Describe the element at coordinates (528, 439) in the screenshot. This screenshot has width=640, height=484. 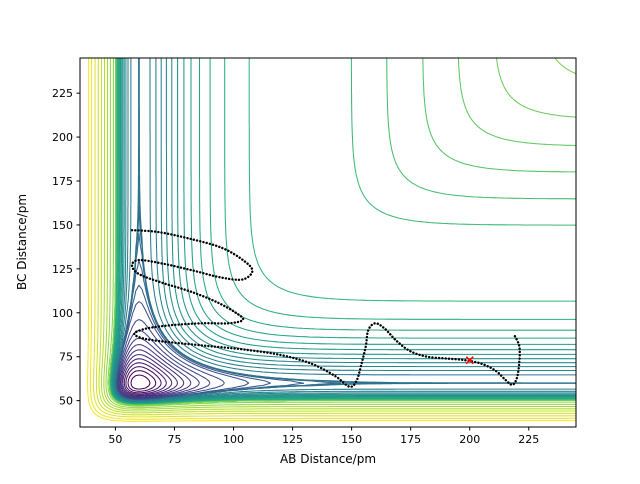
I see `x-tick-label: 225` at that location.